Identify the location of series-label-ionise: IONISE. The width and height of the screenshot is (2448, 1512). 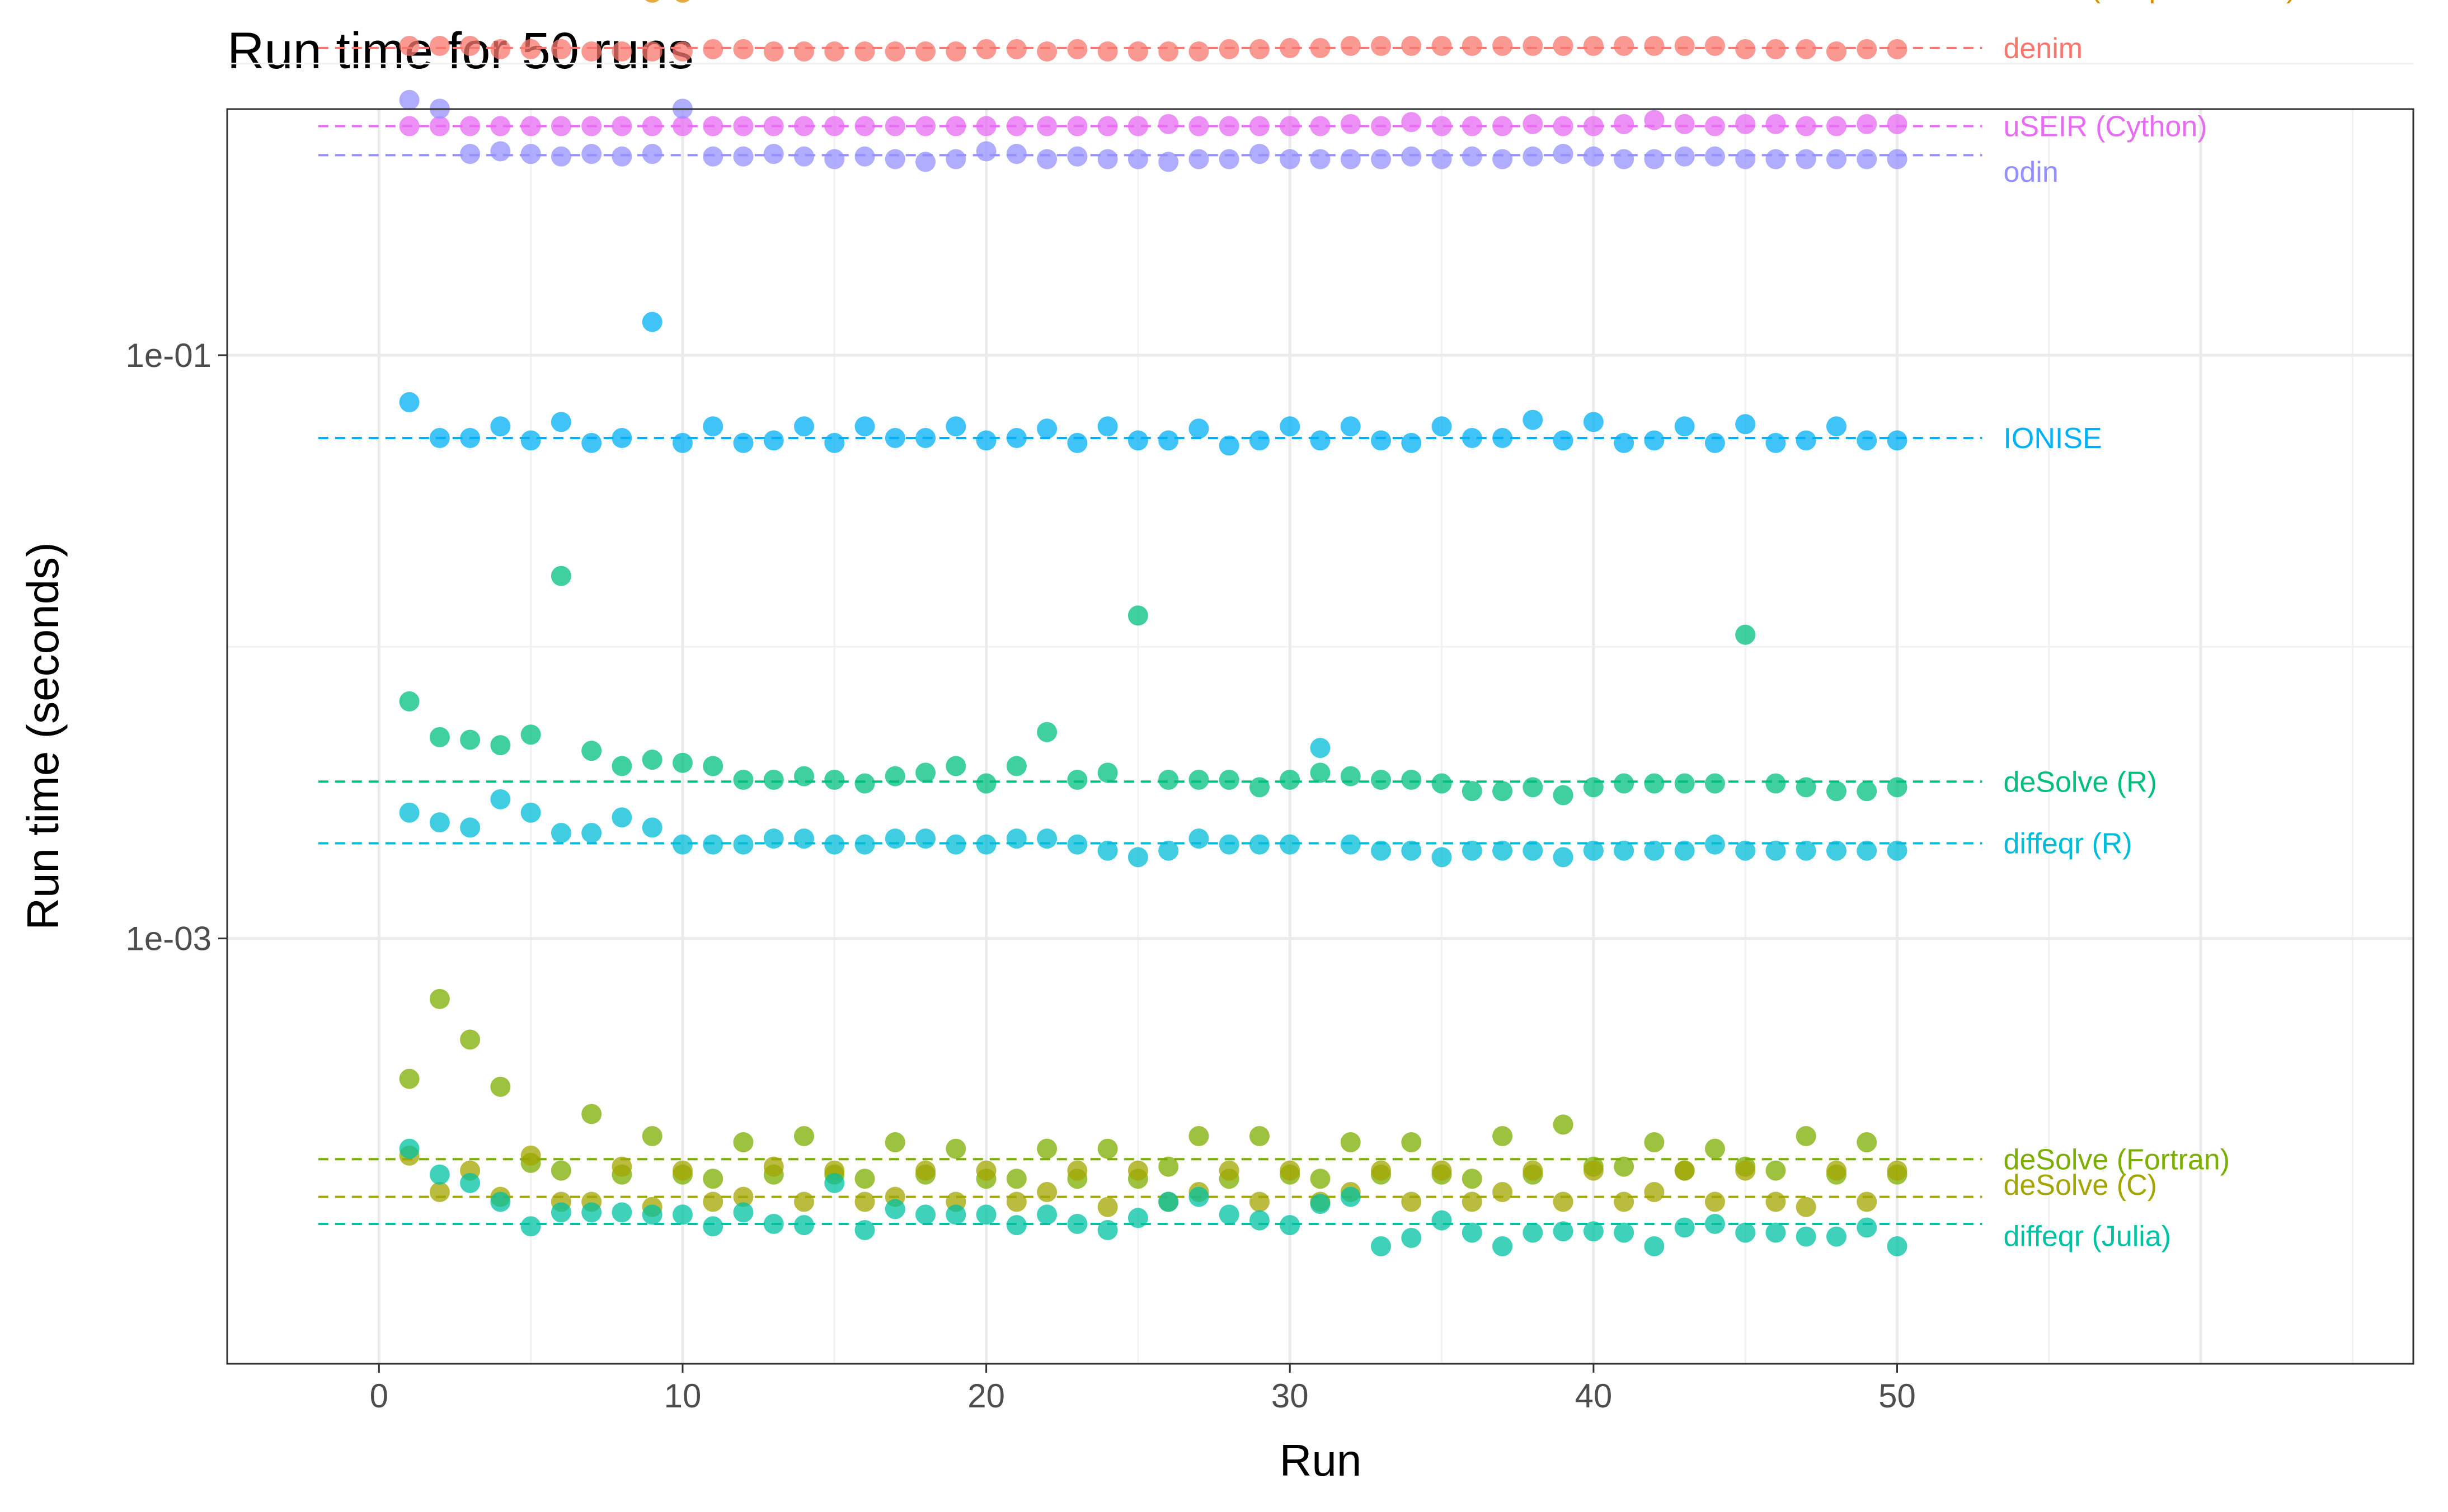
(2052, 438).